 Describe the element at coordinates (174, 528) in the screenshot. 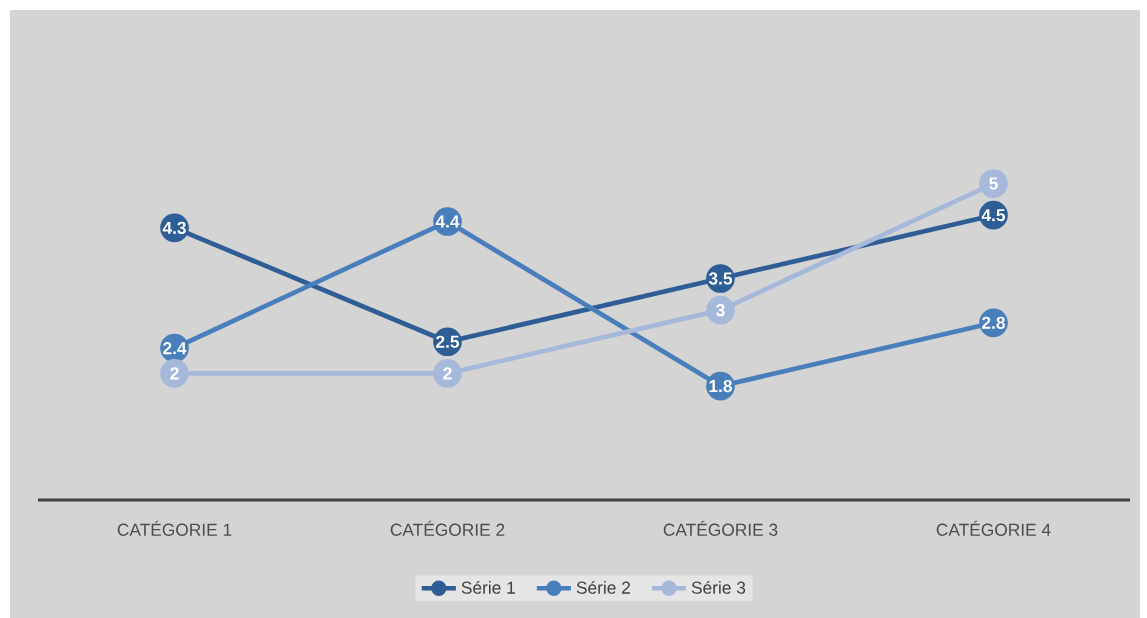

I see `x-tick-label: CATÉGORIE 1` at that location.